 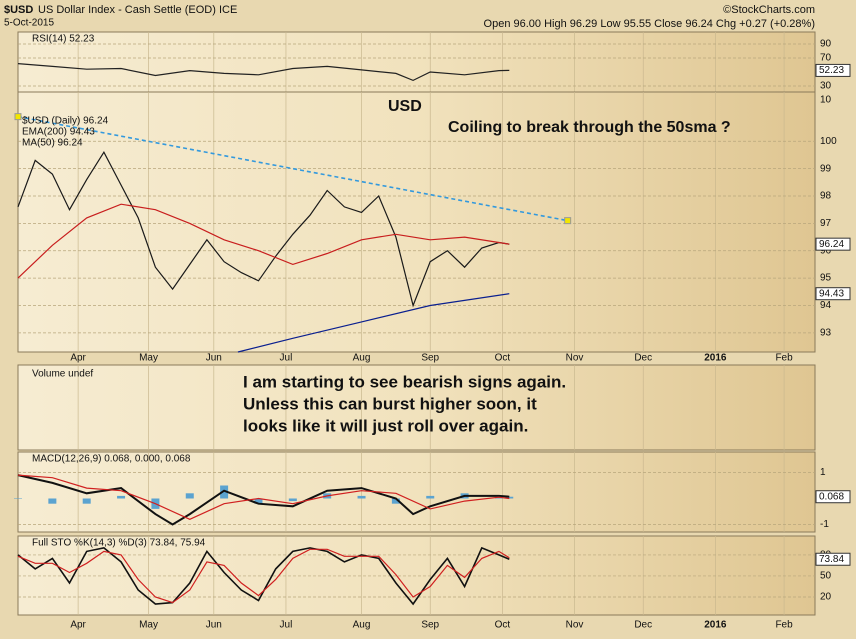 What do you see at coordinates (826, 86) in the screenshot?
I see `y-tick-label: 30` at bounding box center [826, 86].